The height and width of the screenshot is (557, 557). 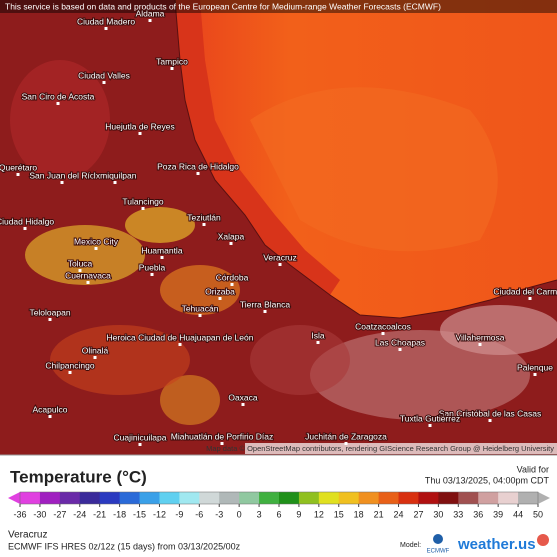 I want to click on city-label: Ciudad Hidalgo, so click(x=27, y=221).